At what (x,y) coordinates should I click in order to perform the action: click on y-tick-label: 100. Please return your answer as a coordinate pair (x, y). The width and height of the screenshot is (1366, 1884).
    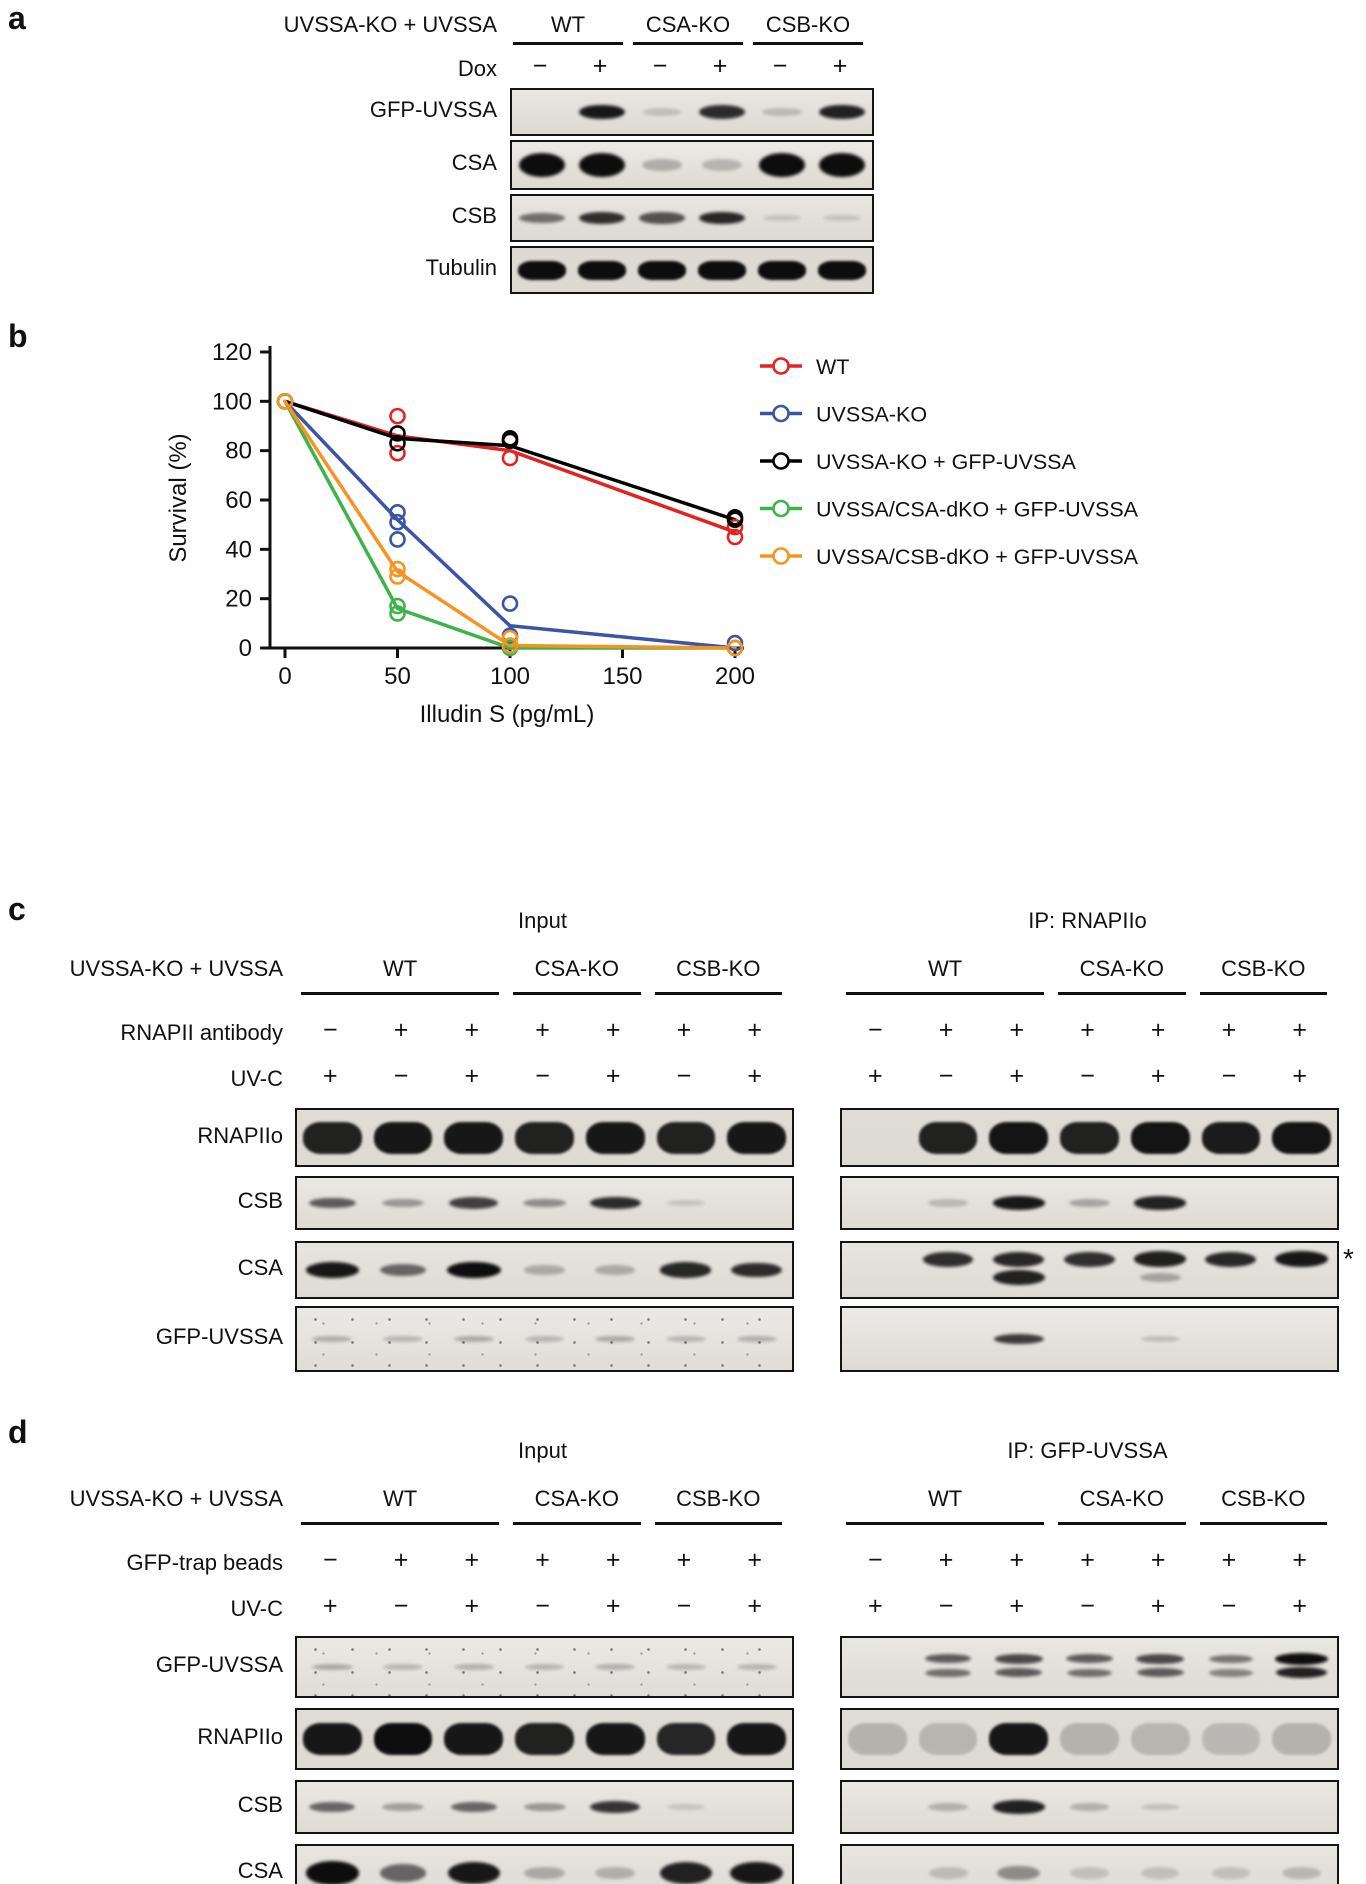
    Looking at the image, I should click on (232, 401).